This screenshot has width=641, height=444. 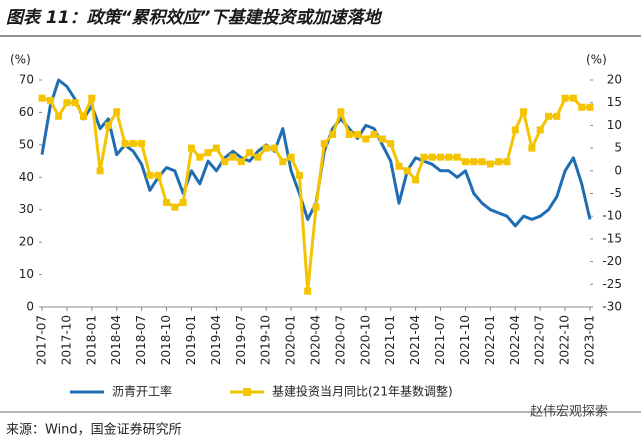 I want to click on y2-tick-label: -25, so click(x=612, y=284).